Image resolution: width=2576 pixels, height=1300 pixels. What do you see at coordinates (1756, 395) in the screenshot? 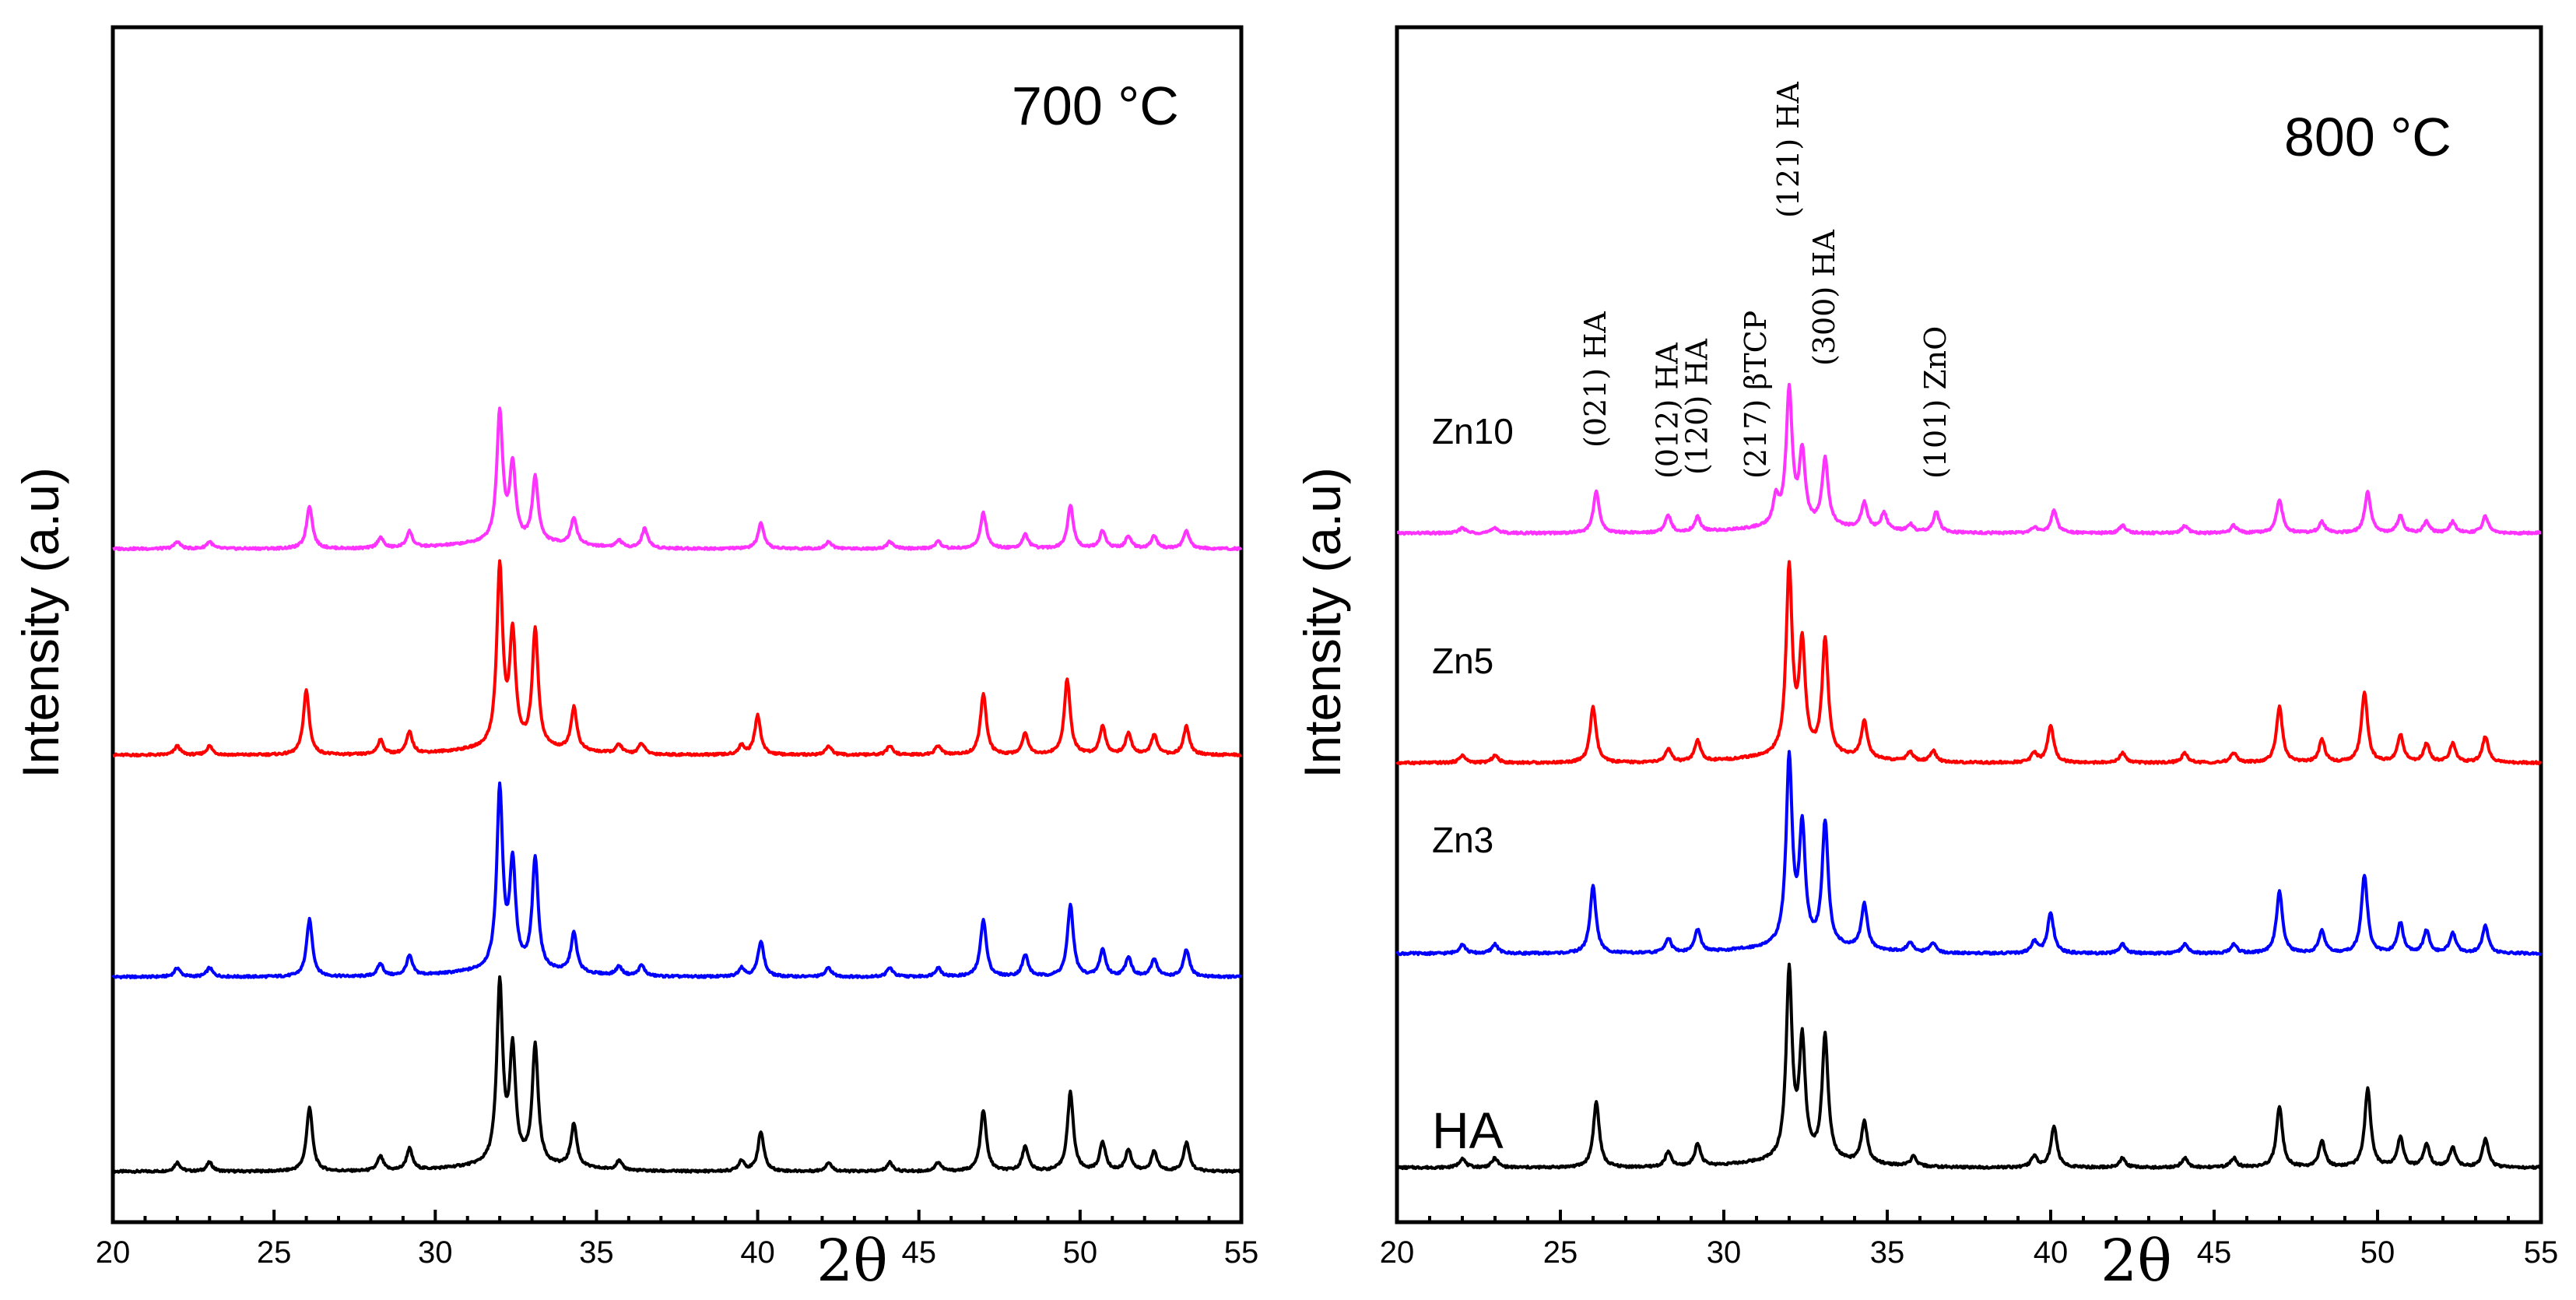
I see `peak-annotation: (217) βTCP` at bounding box center [1756, 395].